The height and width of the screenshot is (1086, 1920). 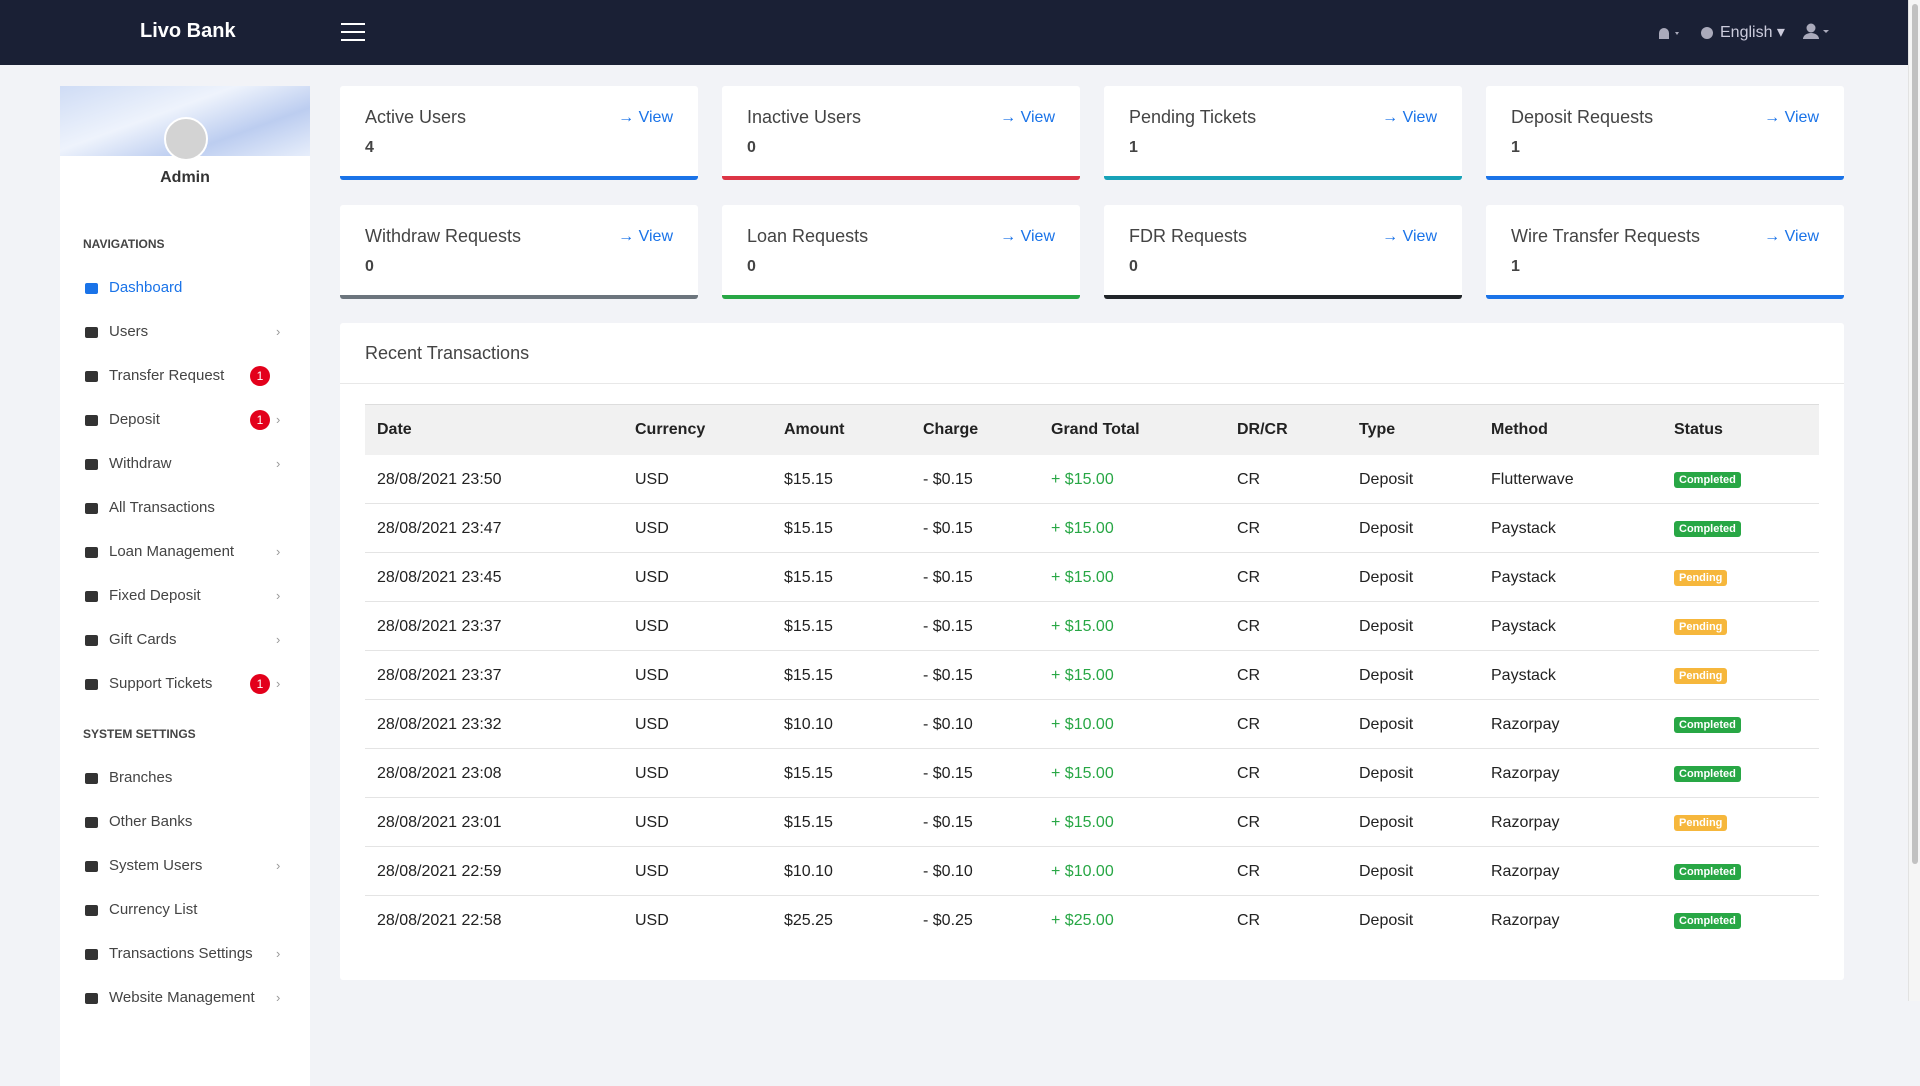 I want to click on stat-card: Inactive Users 0 → View, so click(x=901, y=133).